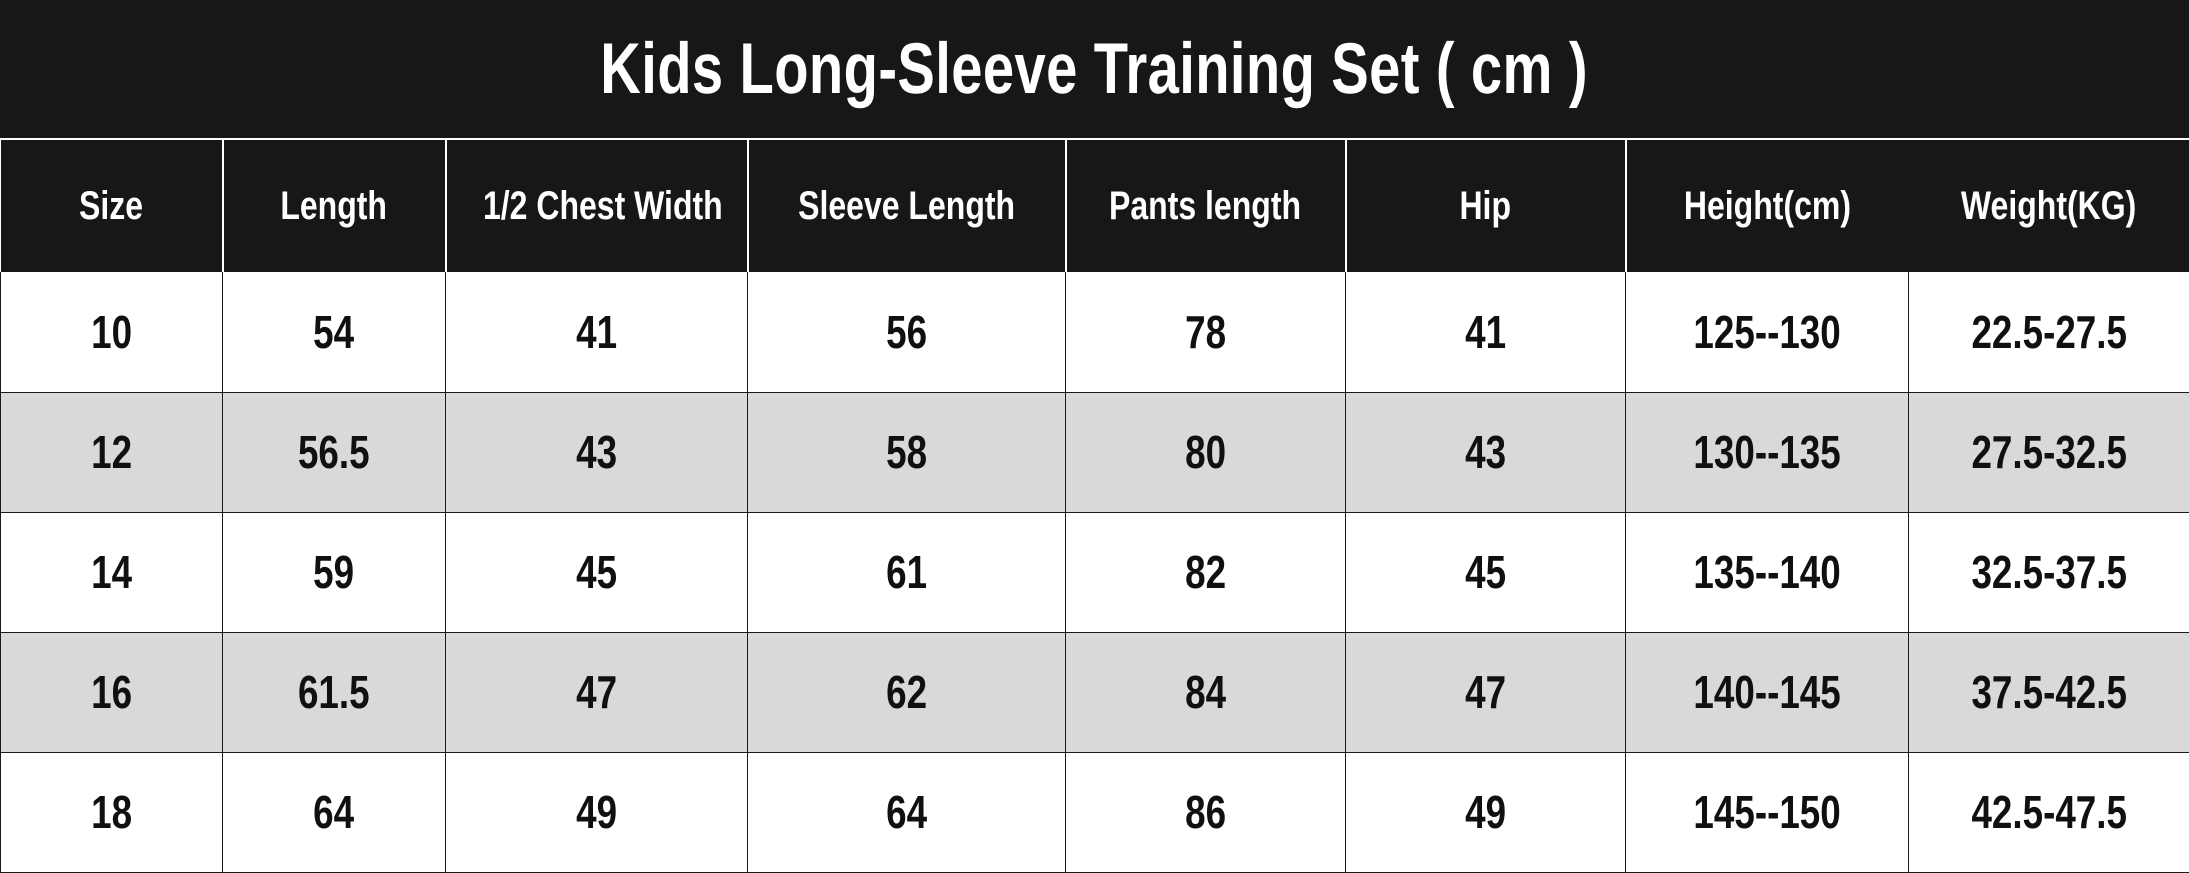 This screenshot has height=873, width=2189. I want to click on cell-height-value: 130--135, so click(1766, 452).